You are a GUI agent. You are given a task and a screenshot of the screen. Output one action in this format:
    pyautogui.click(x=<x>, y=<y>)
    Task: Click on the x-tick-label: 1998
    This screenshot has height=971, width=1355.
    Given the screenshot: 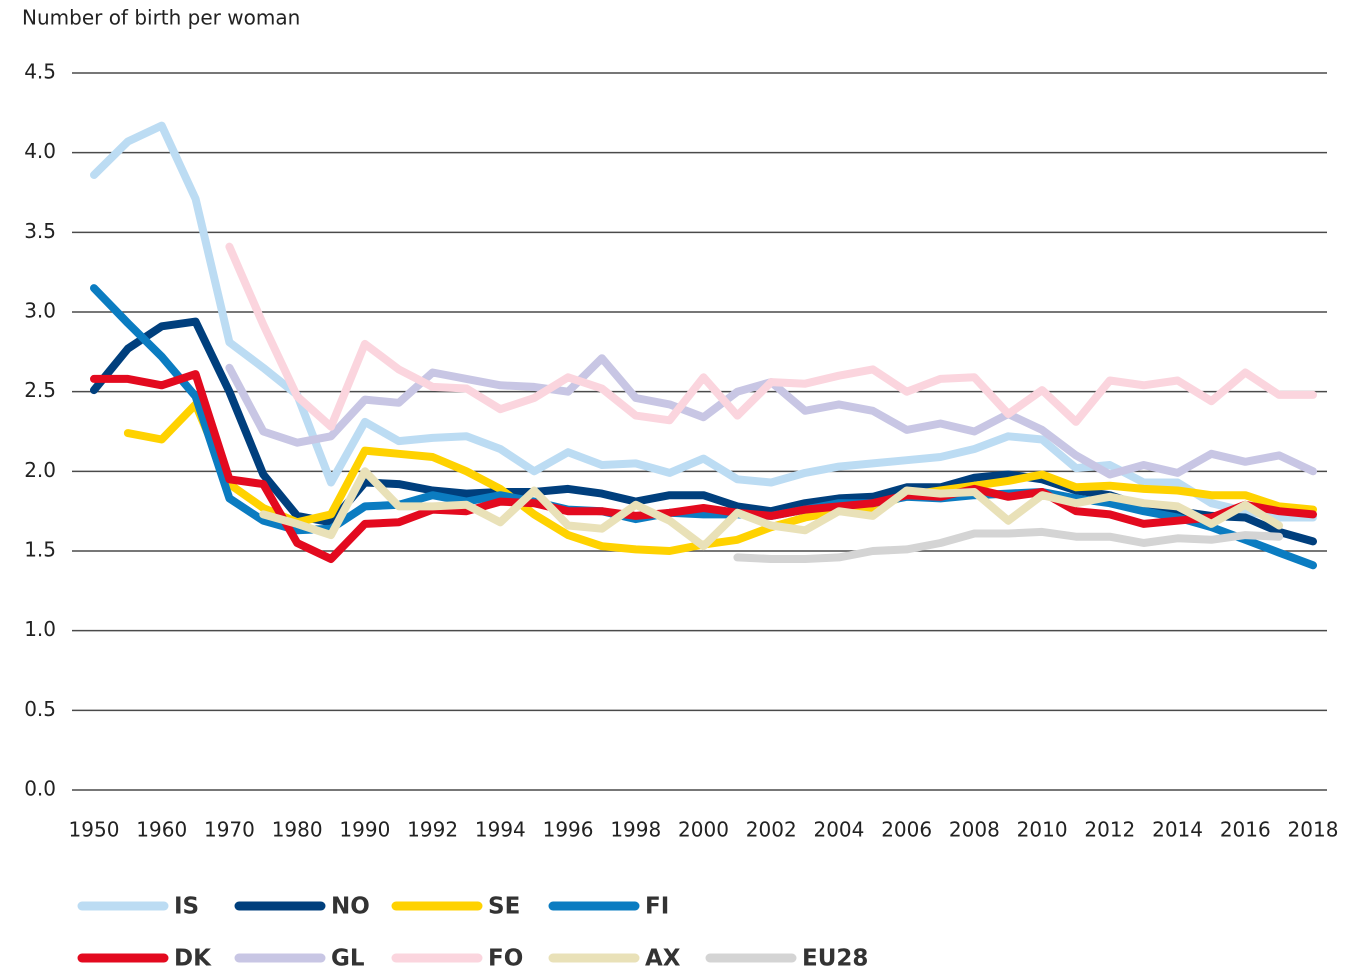 What is the action you would take?
    pyautogui.click(x=635, y=830)
    